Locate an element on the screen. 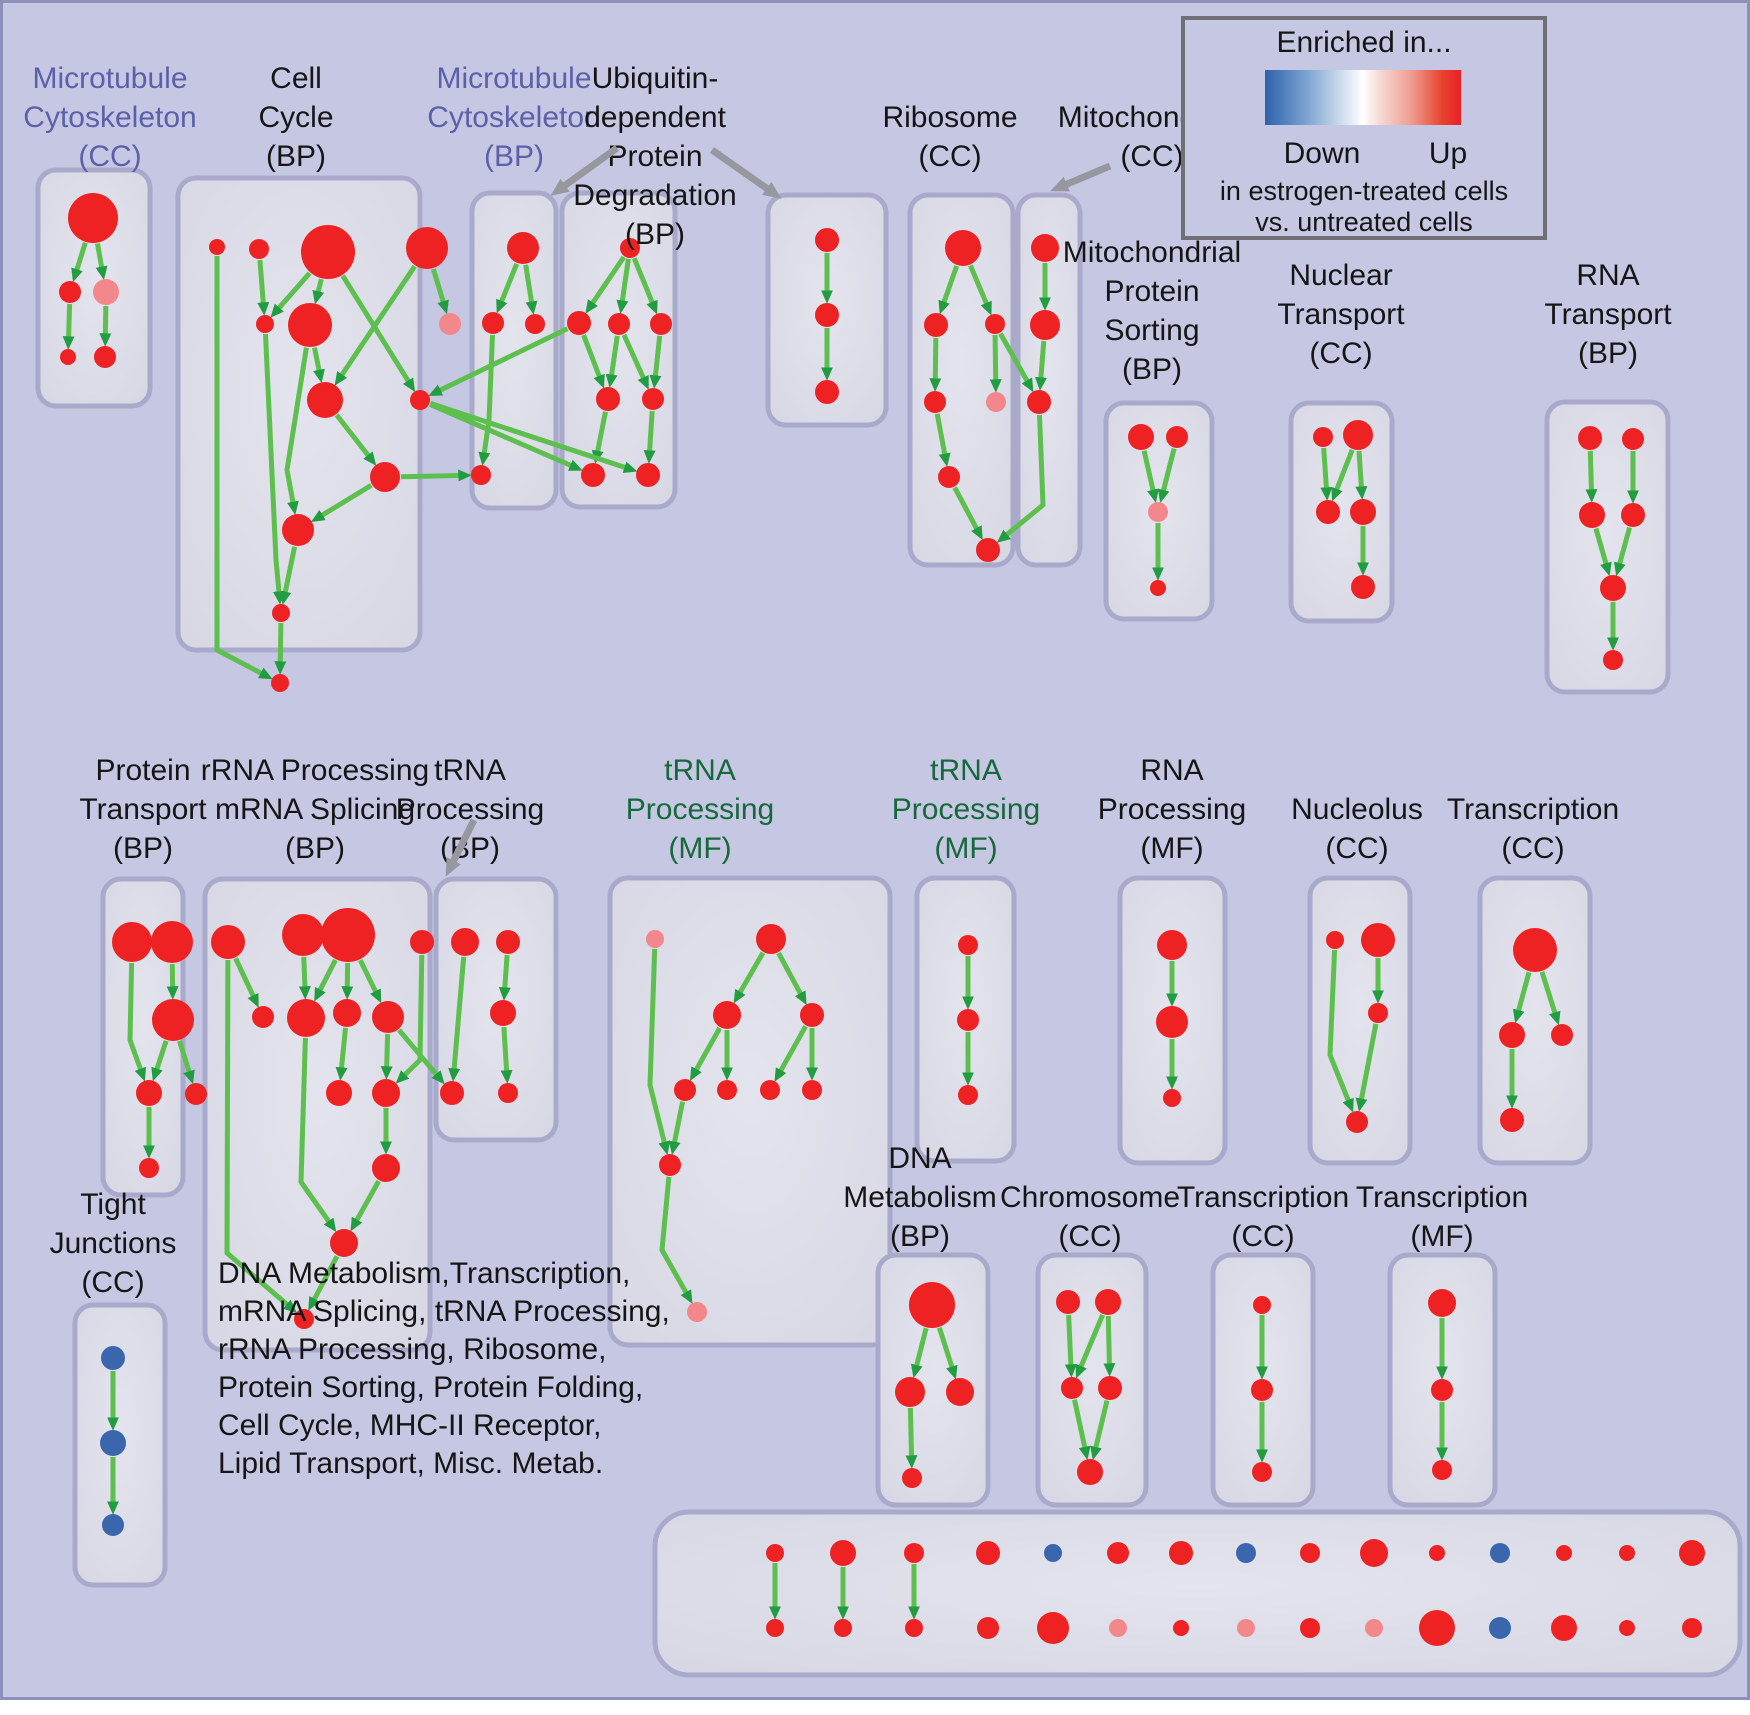  cluster-label-mitochondrial-protein-sorting-bp: Protein is located at coordinates (1151, 291).